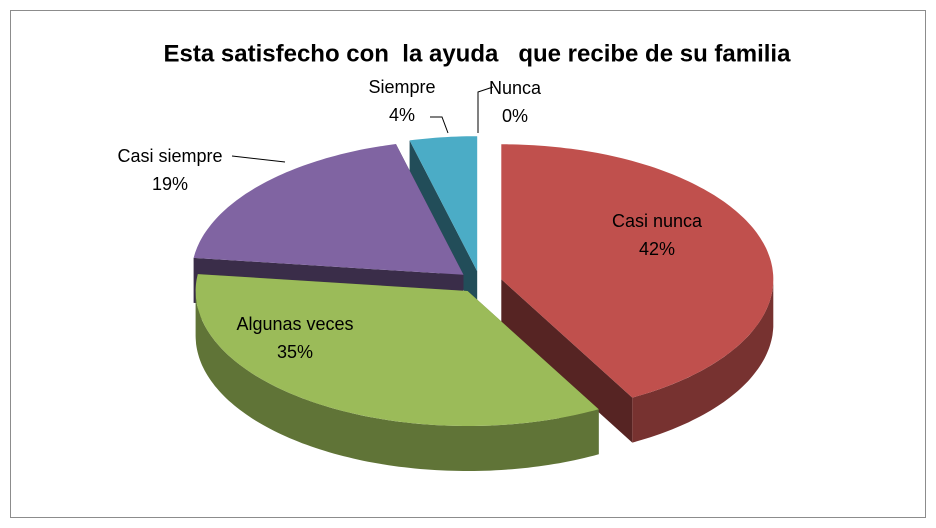 This screenshot has height=528, width=936. I want to click on slice-label: Casi nunca, so click(657, 221).